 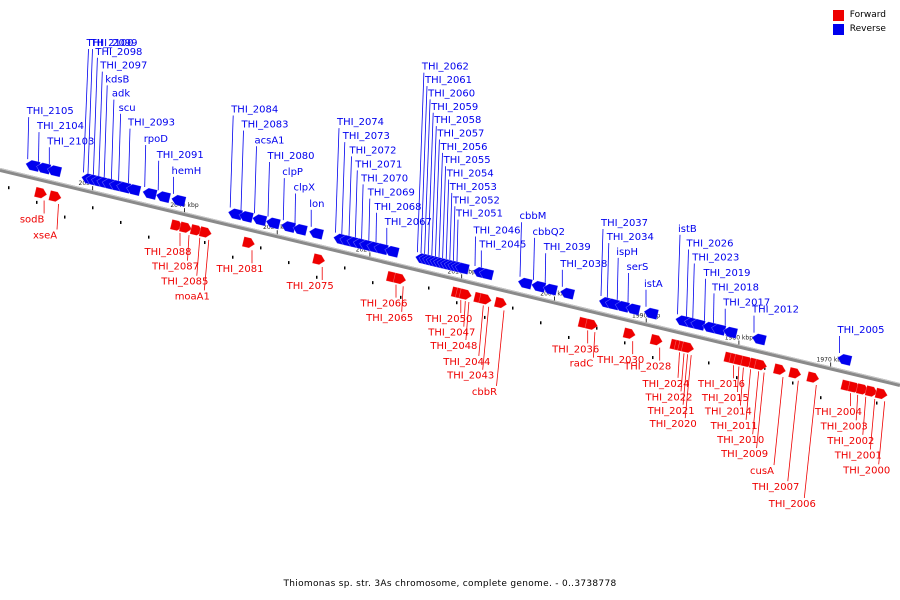 What do you see at coordinates (70, 141) in the screenshot?
I see `gene-label: THI_2103` at bounding box center [70, 141].